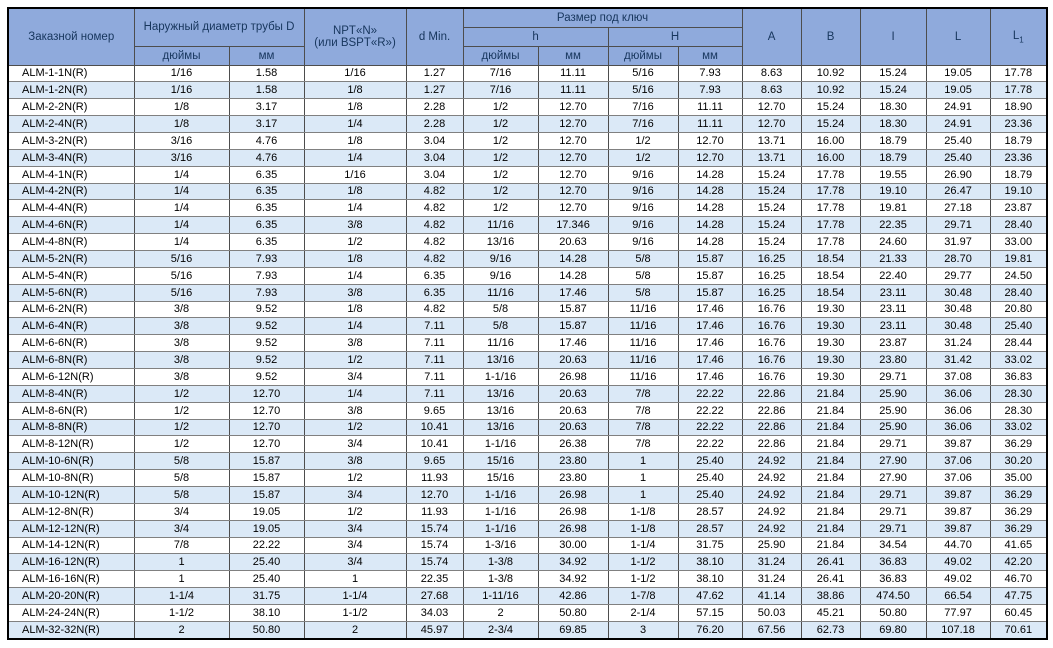  What do you see at coordinates (573, 562) in the screenshot?
I see `value-cell: 34.92` at bounding box center [573, 562].